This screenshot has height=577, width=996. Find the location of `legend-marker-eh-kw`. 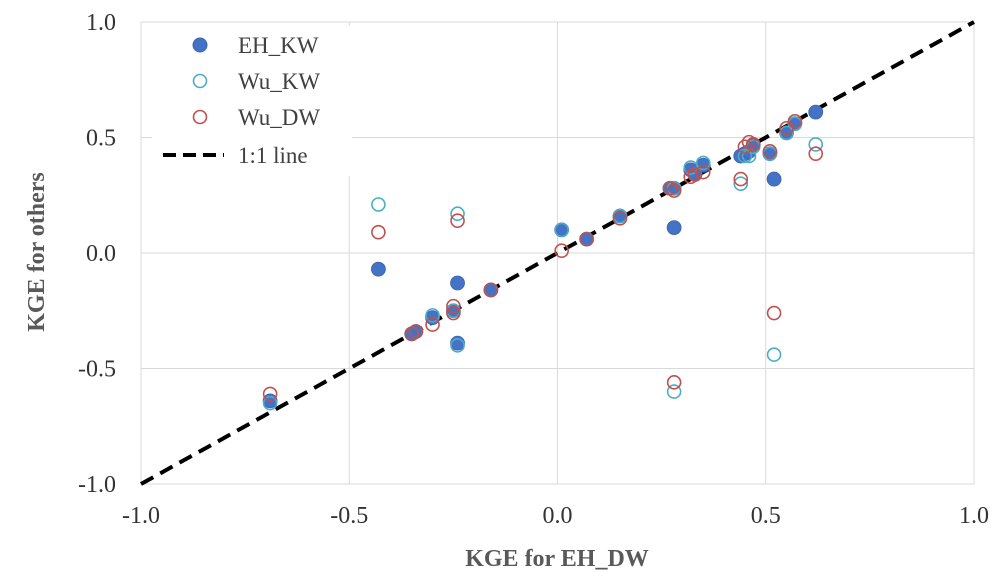

legend-marker-eh-kw is located at coordinates (200, 45).